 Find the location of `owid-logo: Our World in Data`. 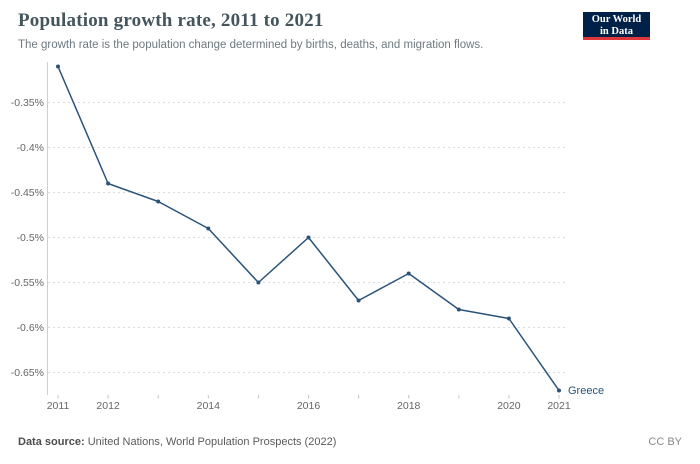

owid-logo: Our World in Data is located at coordinates (616, 26).